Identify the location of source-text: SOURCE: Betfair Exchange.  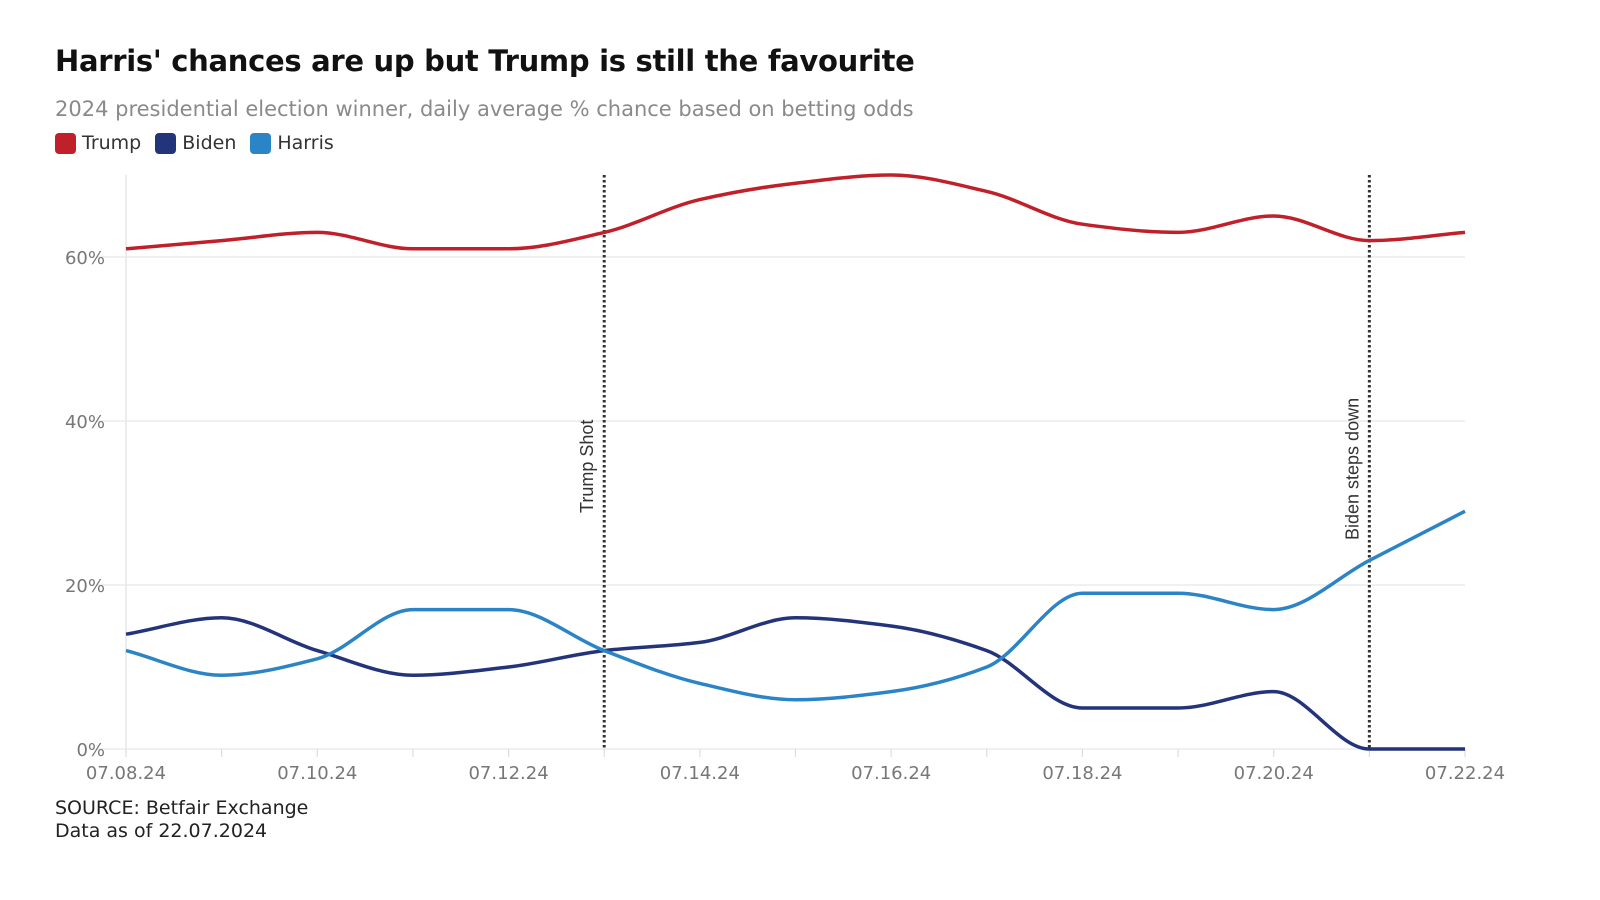
(182, 808).